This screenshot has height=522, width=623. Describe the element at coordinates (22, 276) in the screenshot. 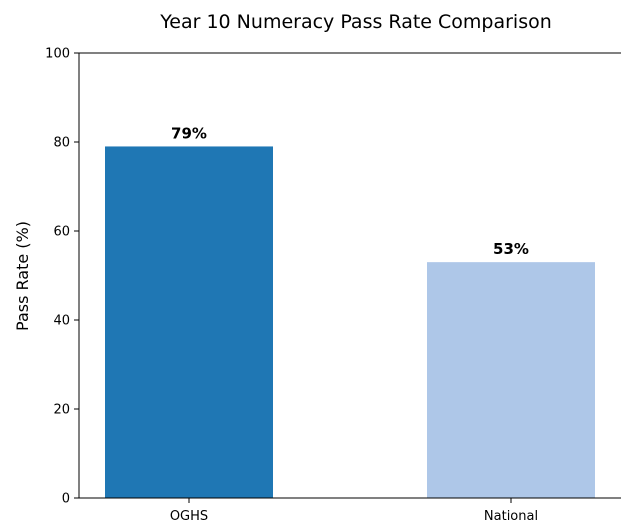

I see `y-axis-label: Pass Rate (%)` at that location.